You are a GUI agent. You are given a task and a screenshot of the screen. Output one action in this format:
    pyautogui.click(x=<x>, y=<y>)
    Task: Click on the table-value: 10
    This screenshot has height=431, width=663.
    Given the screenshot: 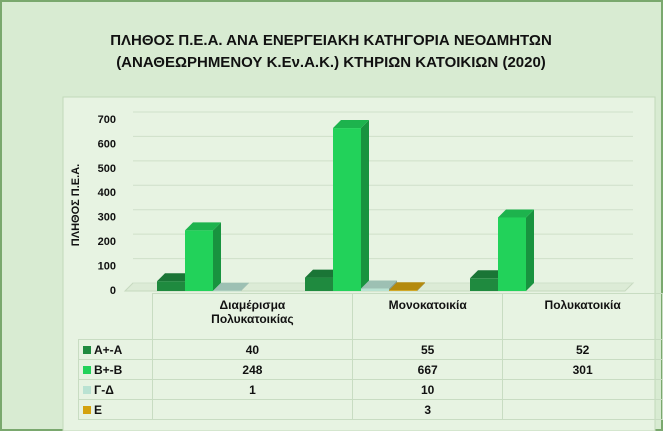 What is the action you would take?
    pyautogui.click(x=428, y=389)
    